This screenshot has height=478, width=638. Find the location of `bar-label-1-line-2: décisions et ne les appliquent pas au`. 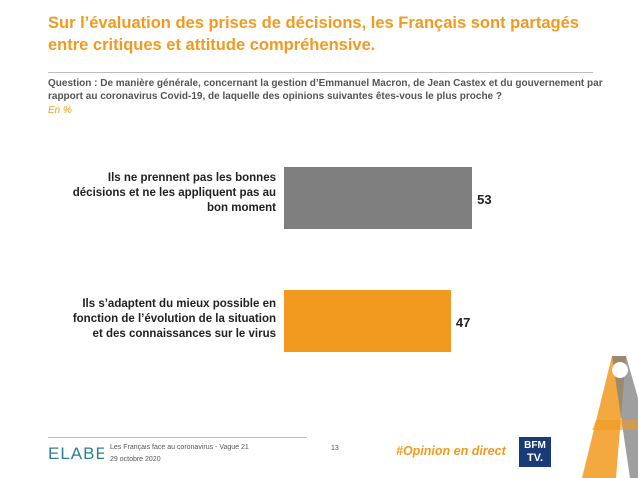

bar-label-1-line-2: décisions et ne les appliquent pas au is located at coordinates (174, 193).